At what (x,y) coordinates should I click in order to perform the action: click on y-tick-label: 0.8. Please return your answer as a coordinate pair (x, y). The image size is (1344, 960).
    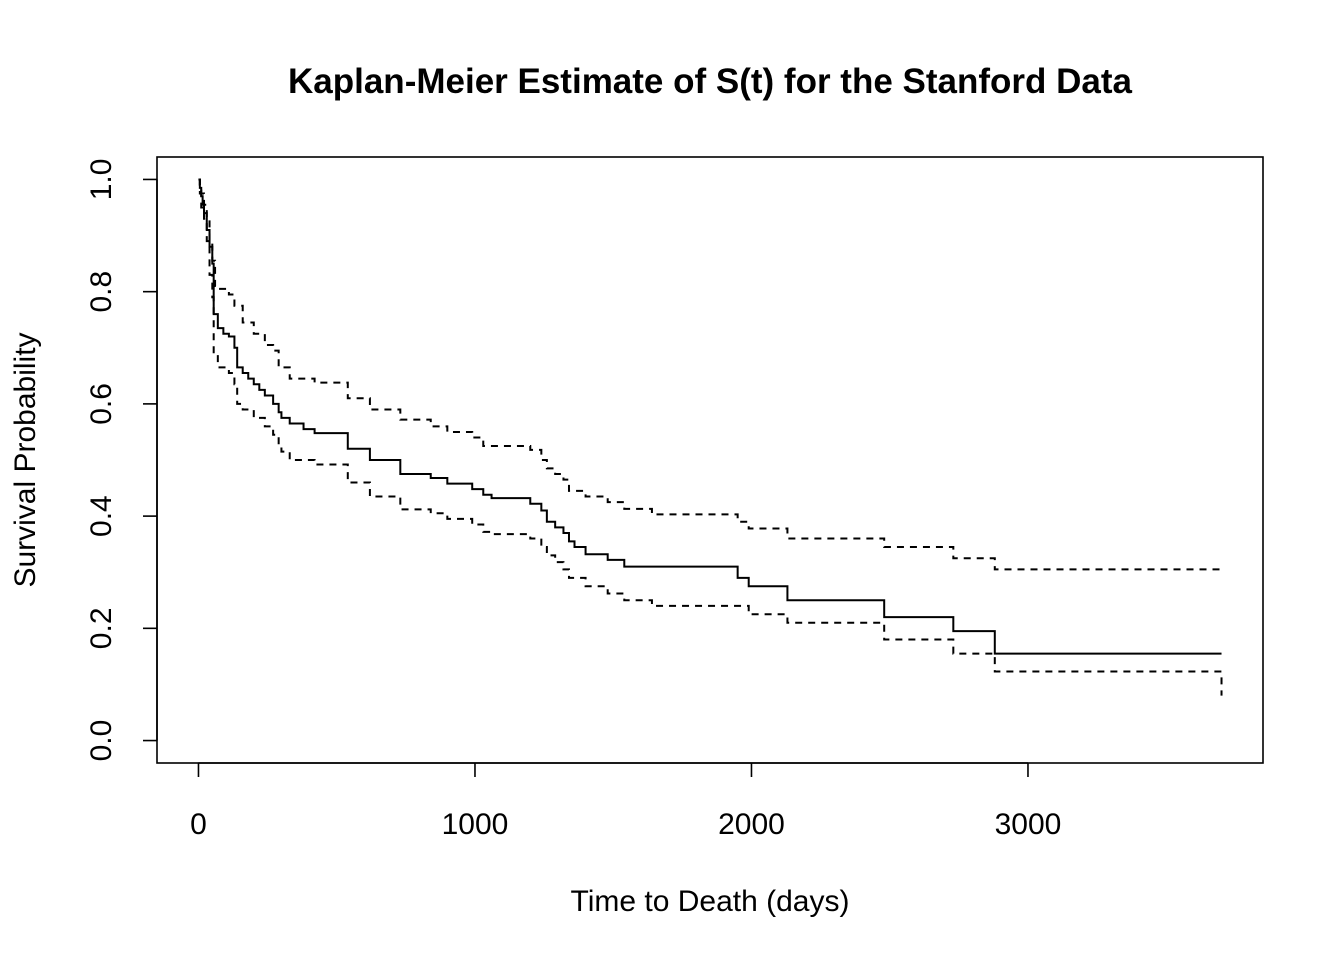
    Looking at the image, I should click on (101, 292).